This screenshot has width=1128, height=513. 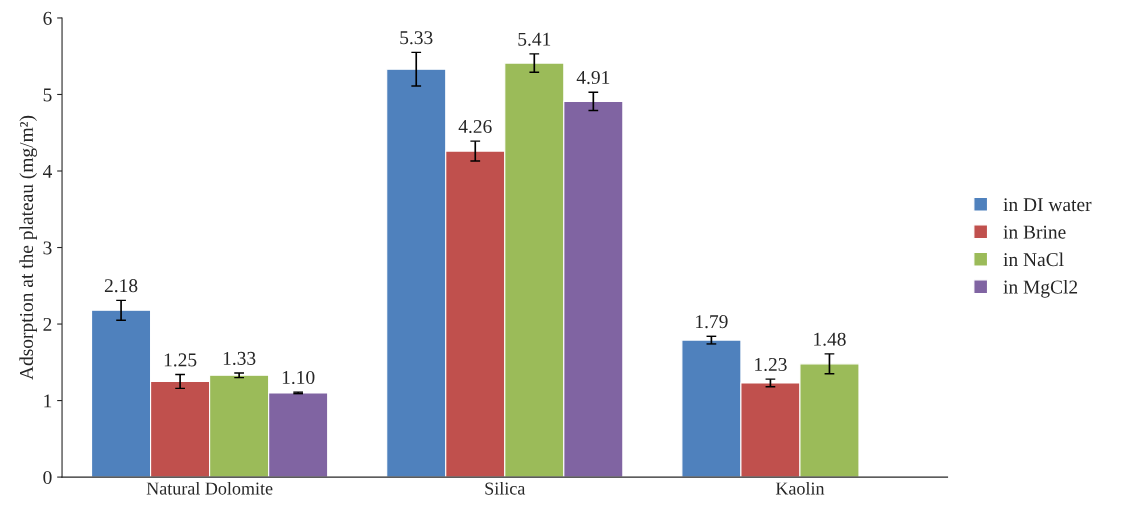 What do you see at coordinates (800, 488) in the screenshot?
I see `x-tick-label: Kaolin` at bounding box center [800, 488].